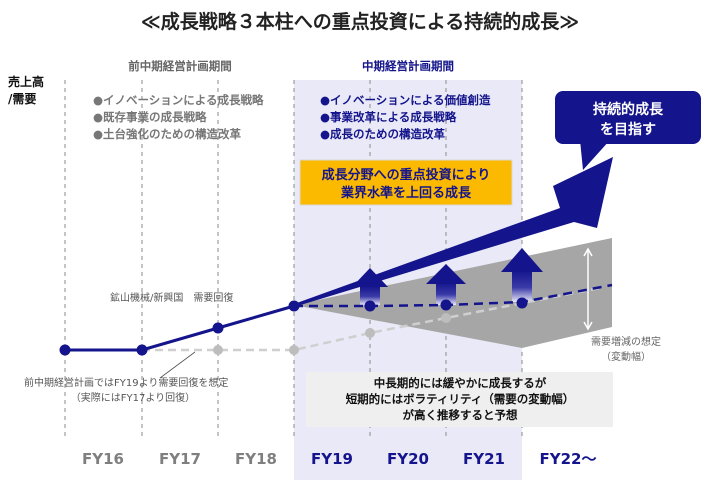  Describe the element at coordinates (150, 117) in the screenshot. I see `previous-plan-bullet: ●既存事業の成長戦略` at that location.